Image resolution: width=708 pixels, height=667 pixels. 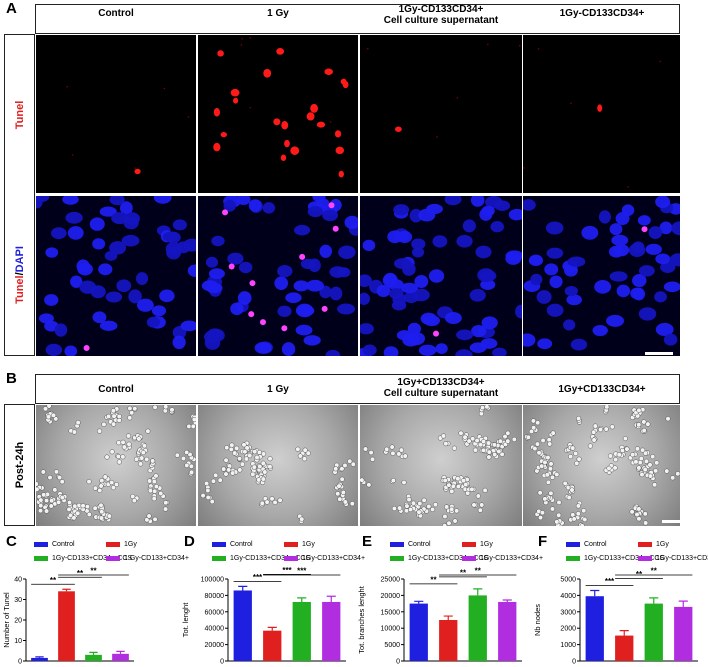 I want to click on row-label-tunel-dapi: Tunel/DAPI, so click(x=19, y=275).